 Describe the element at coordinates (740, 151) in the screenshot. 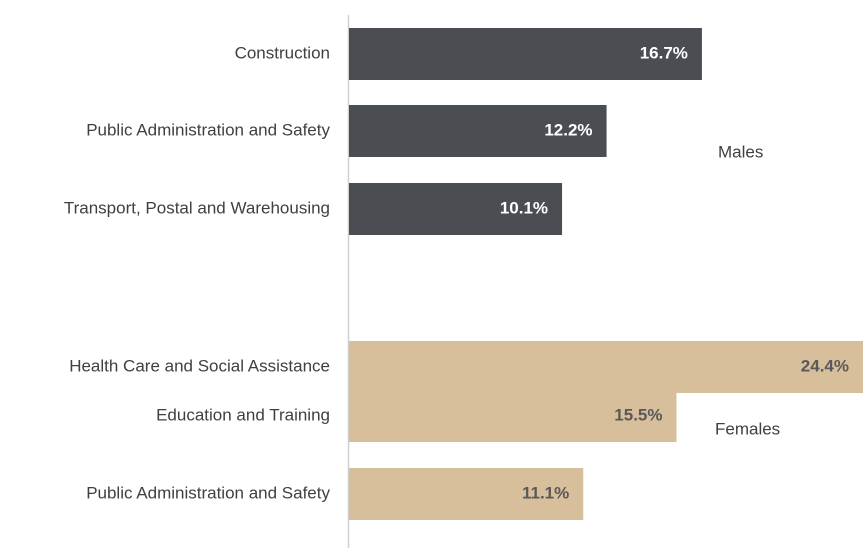

I see `group-label: Males` at that location.